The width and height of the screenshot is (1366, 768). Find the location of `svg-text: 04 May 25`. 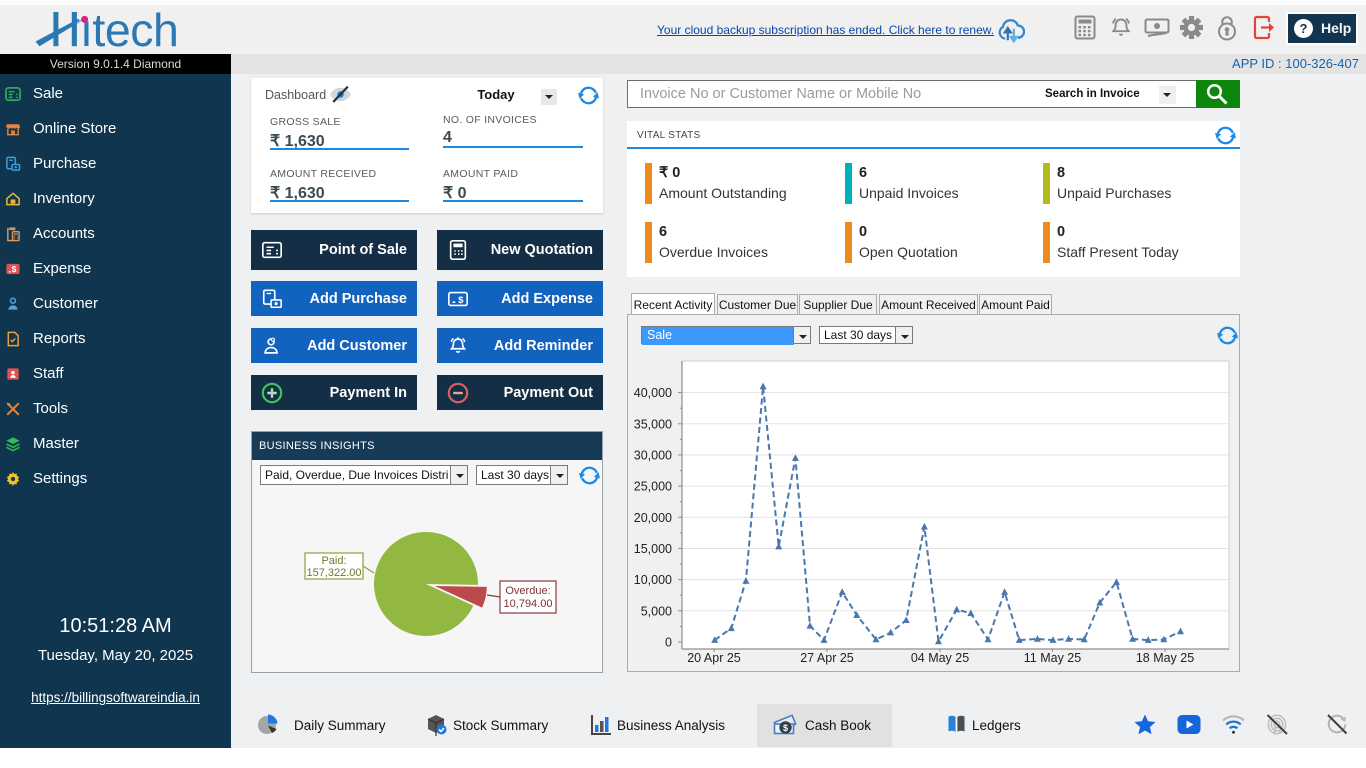

svg-text: 04 May 25 is located at coordinates (940, 658).